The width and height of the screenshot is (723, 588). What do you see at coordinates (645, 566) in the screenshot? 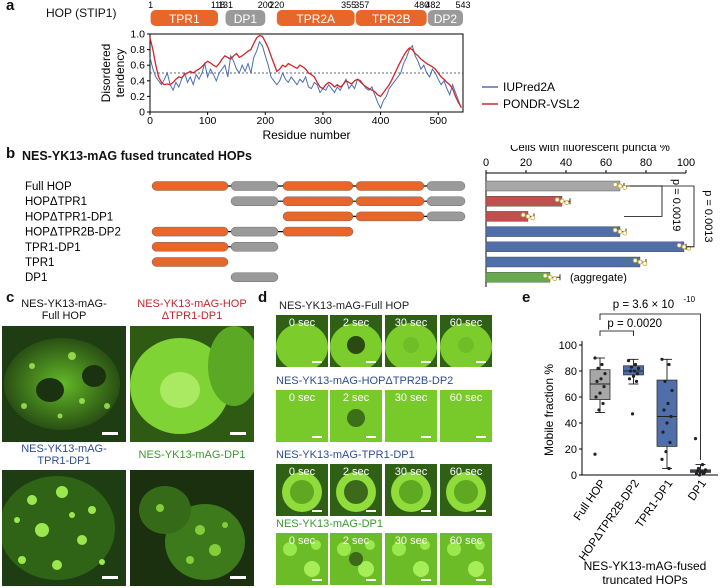
I see `box-x-axis-label-line1: NES-YK13-mAG-fused` at bounding box center [645, 566].